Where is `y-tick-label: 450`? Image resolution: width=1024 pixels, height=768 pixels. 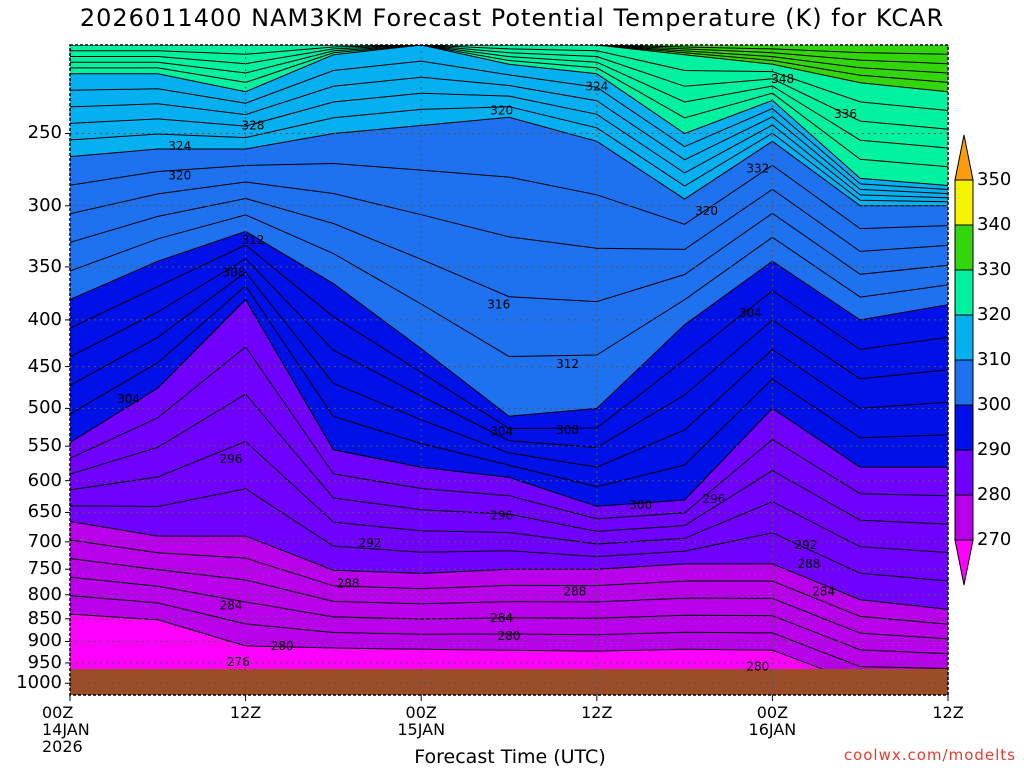 y-tick-label: 450 is located at coordinates (44, 366).